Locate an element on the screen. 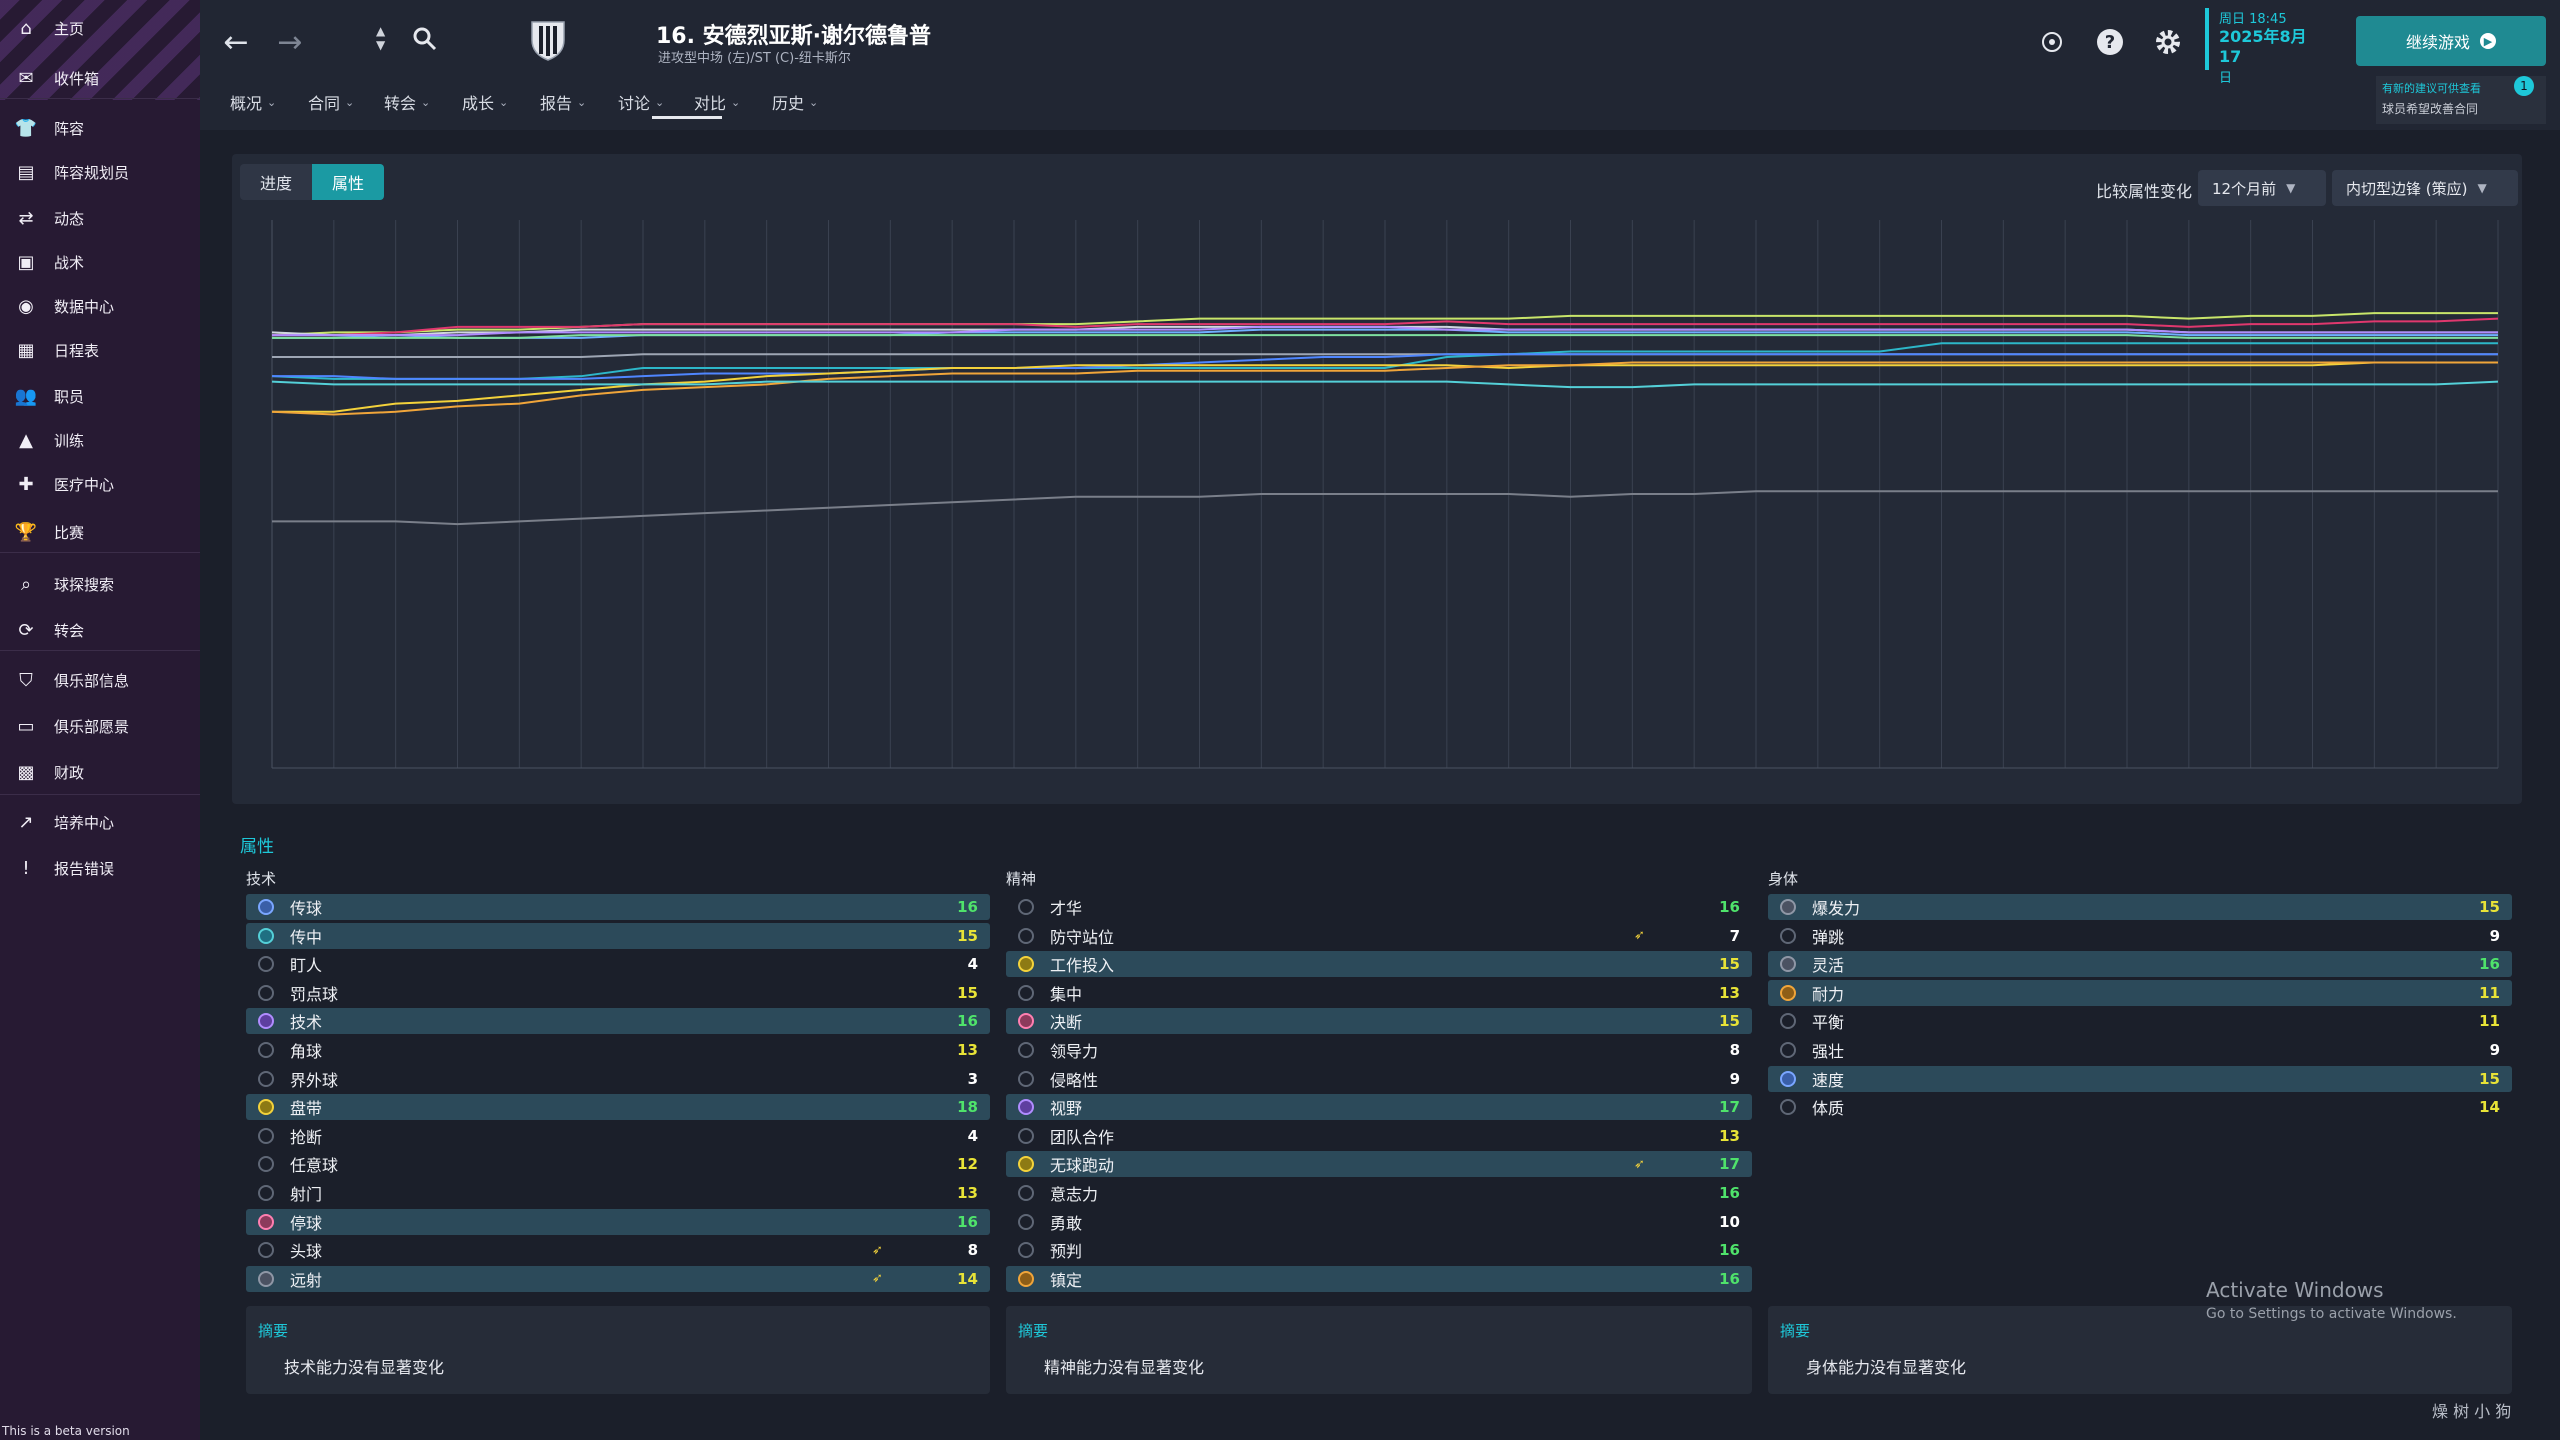  sidebar-item: ⌕ 球探搜索 is located at coordinates (100, 584).